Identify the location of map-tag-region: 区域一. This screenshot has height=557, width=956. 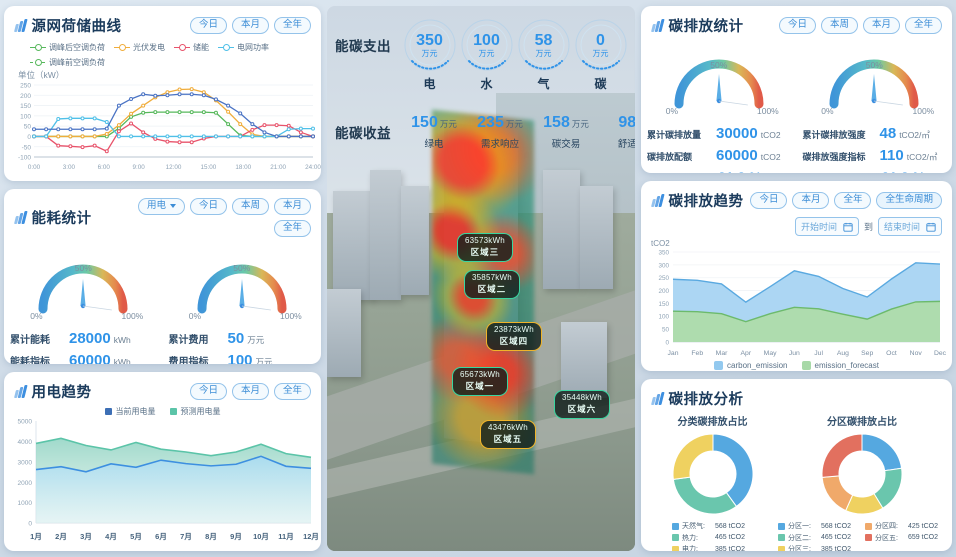
(480, 385).